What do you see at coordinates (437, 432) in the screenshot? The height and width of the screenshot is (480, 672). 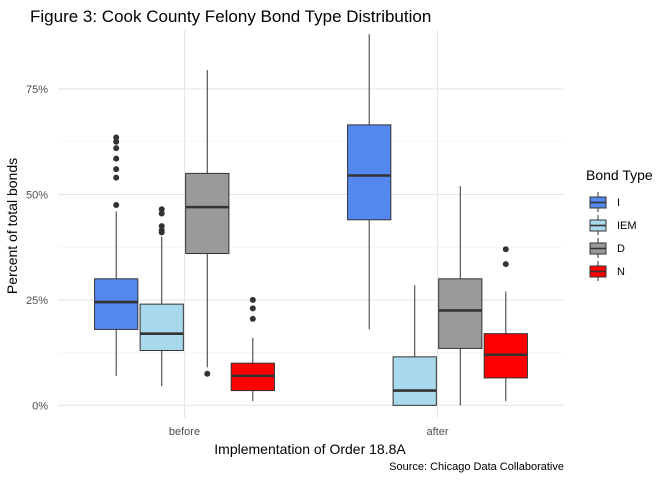 I see `x-tick-label: after` at bounding box center [437, 432].